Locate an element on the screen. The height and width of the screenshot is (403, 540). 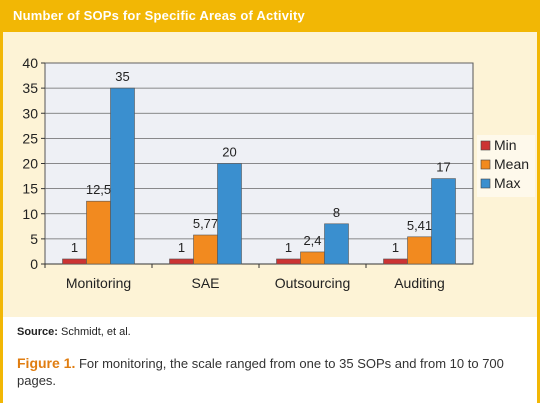
data-label: 5,41 is located at coordinates (419, 225).